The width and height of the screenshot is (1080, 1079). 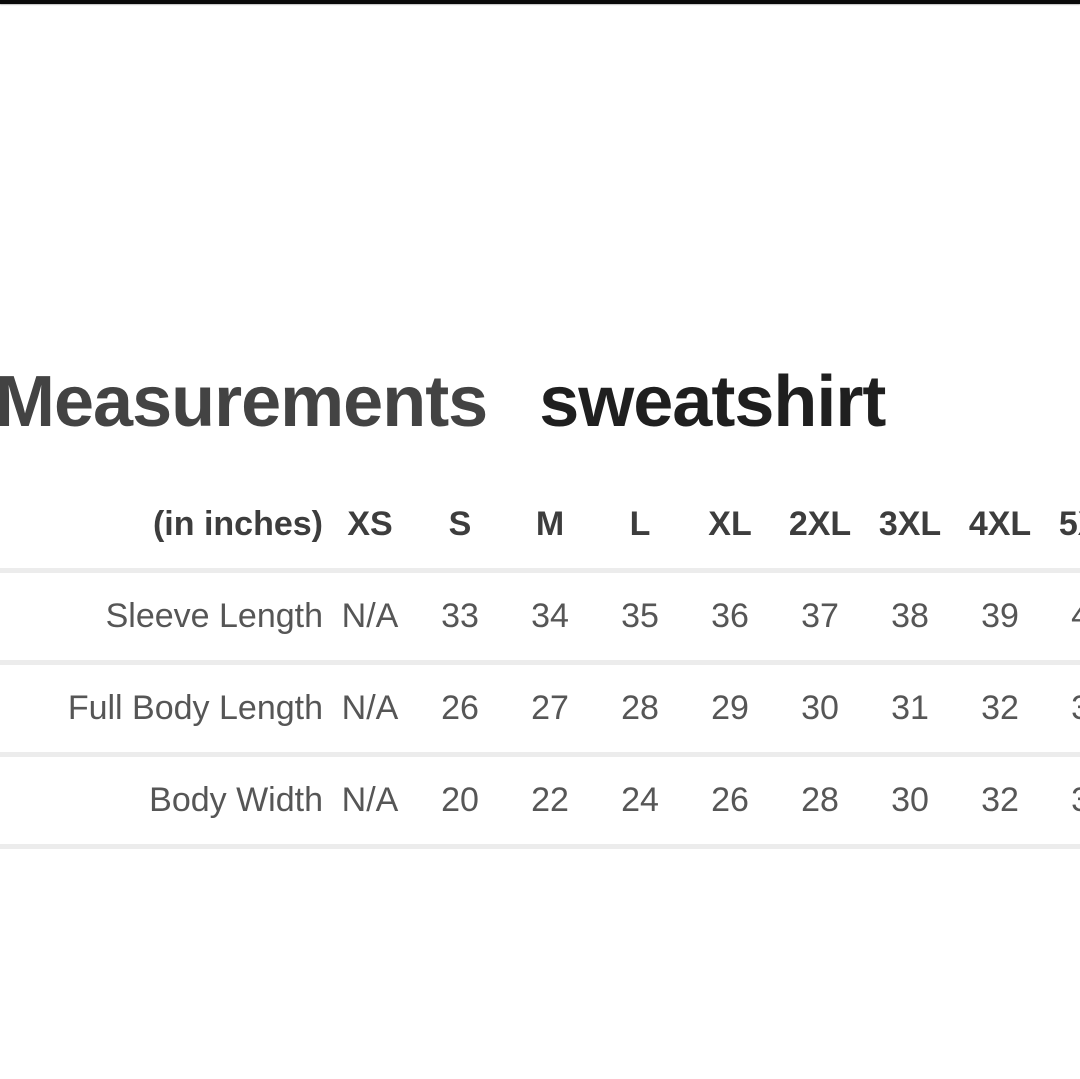 What do you see at coordinates (1062, 614) in the screenshot?
I see `measurement-value: 40` at bounding box center [1062, 614].